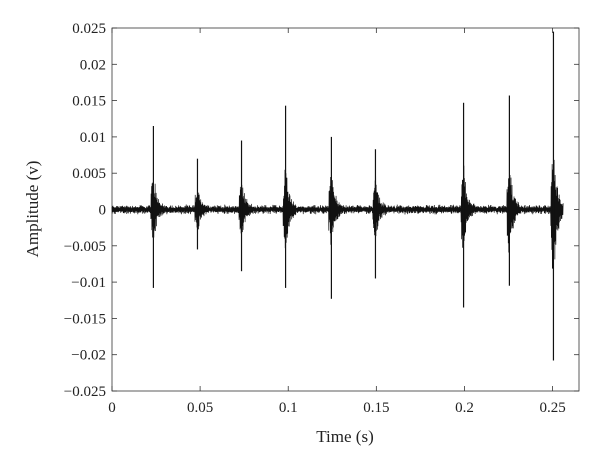  Describe the element at coordinates (112, 408) in the screenshot. I see `x-tick-label: 0` at that location.